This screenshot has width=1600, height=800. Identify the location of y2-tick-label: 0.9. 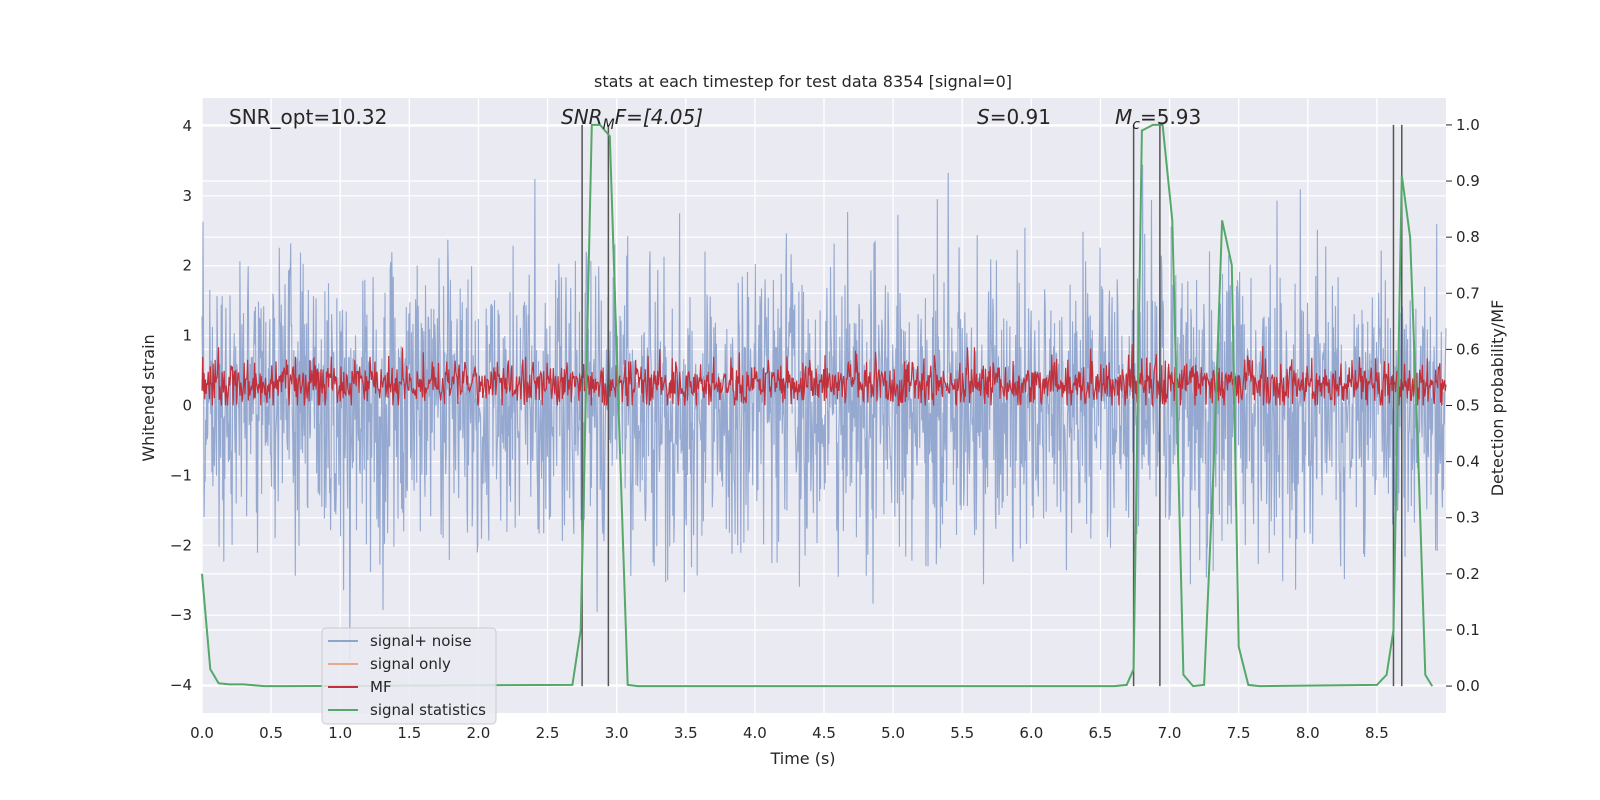
(1468, 181).